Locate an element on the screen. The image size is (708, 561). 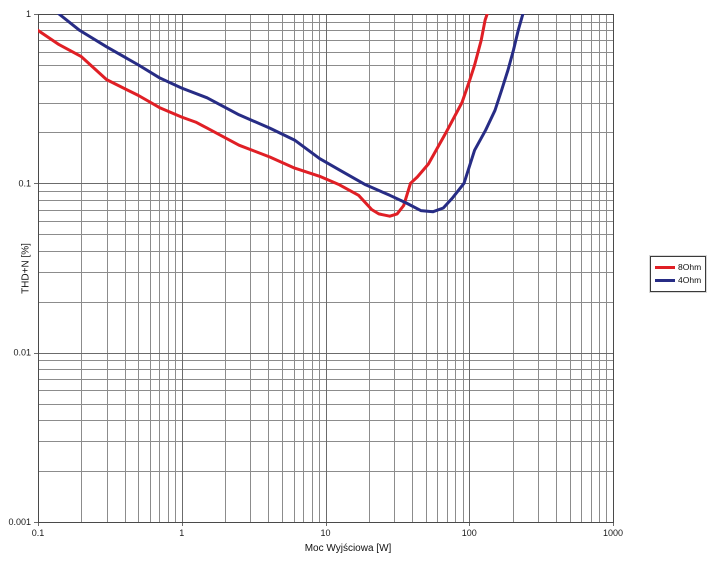
y-tick-label: 0.001 is located at coordinates (19, 522).